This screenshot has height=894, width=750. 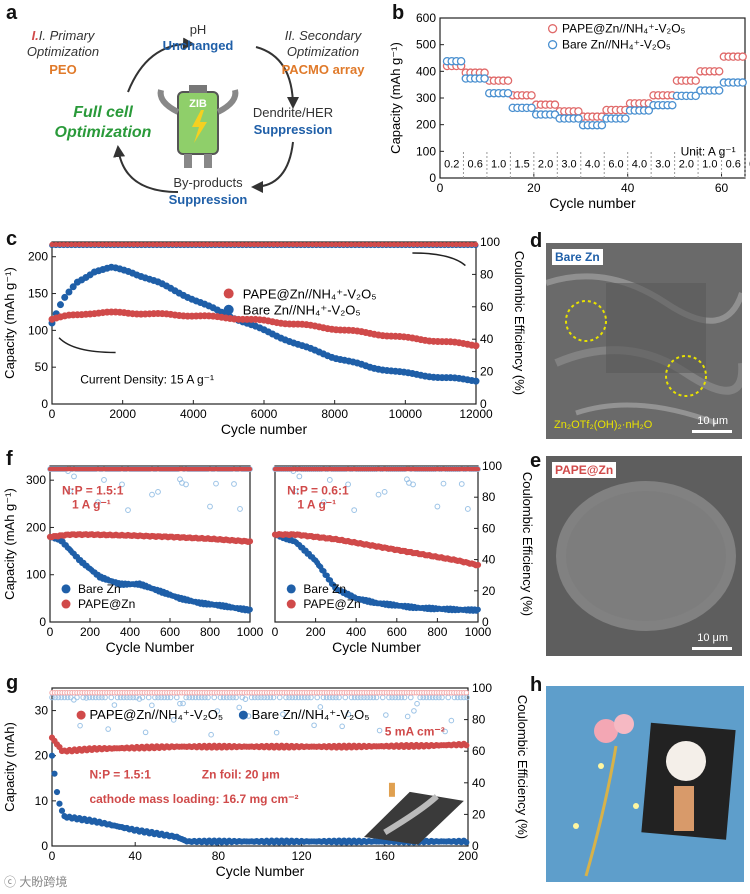 What do you see at coordinates (686, 164) in the screenshot?
I see `rate-label: 2.0` at bounding box center [686, 164].